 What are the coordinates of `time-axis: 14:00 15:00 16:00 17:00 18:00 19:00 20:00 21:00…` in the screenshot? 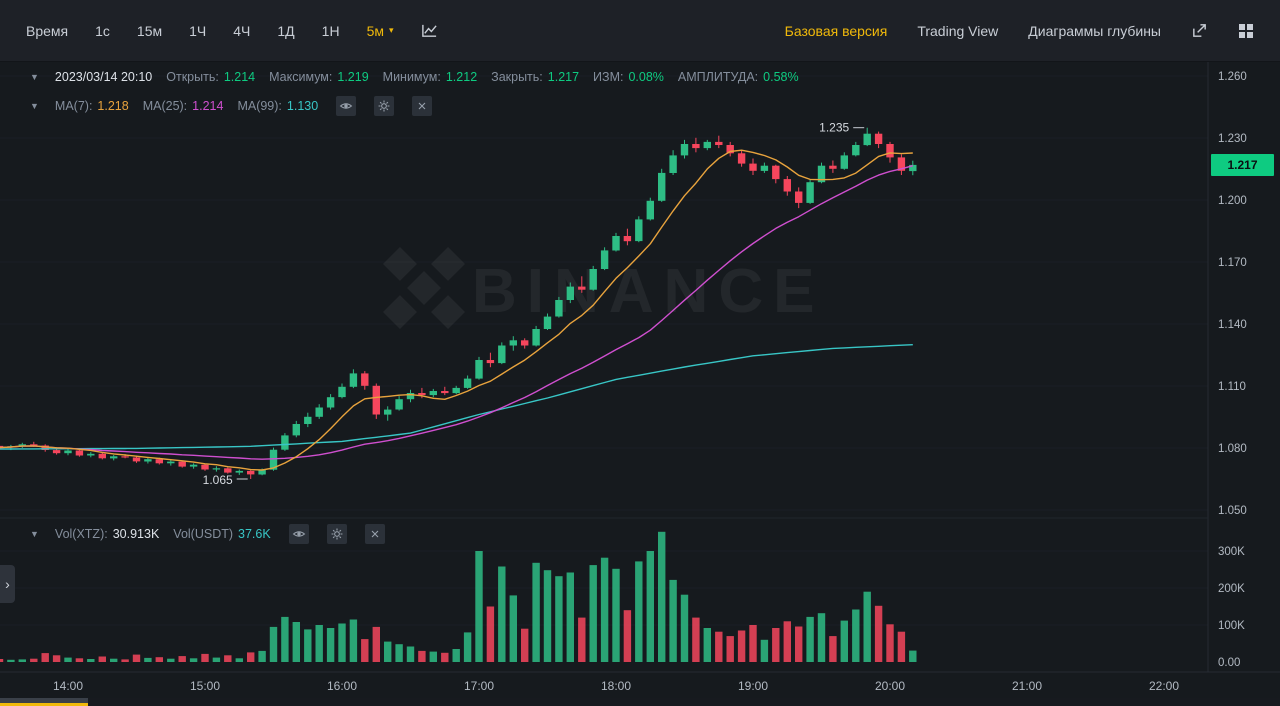 It's located at (616, 686).